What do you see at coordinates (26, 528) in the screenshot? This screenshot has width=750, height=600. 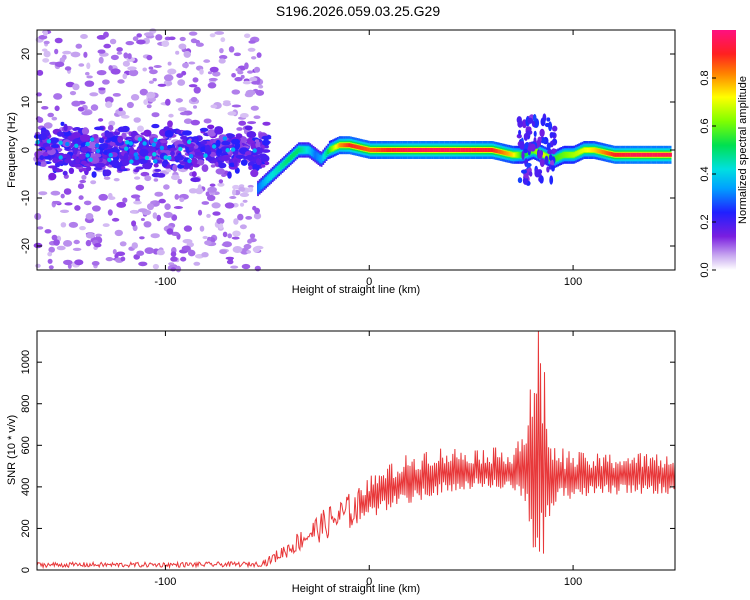 I see `snr-y-tick-label: 200` at bounding box center [26, 528].